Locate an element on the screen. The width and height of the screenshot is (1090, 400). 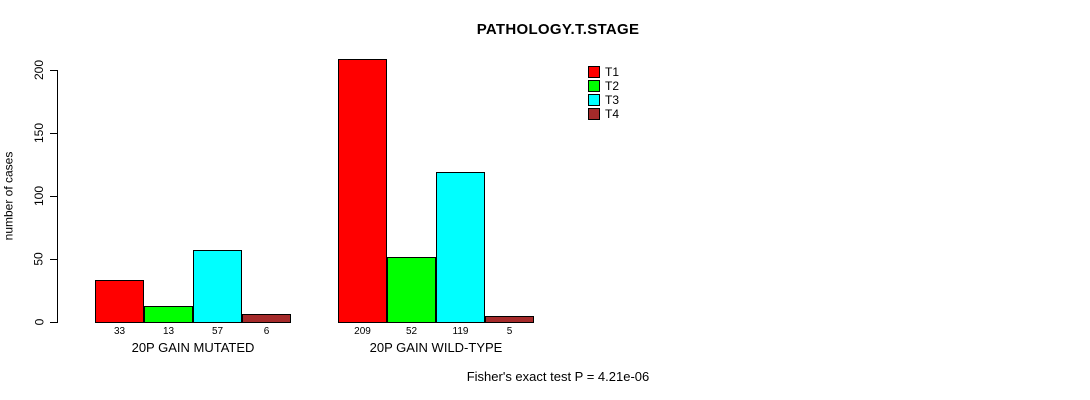
bar-T3-group1 is located at coordinates (217, 286).